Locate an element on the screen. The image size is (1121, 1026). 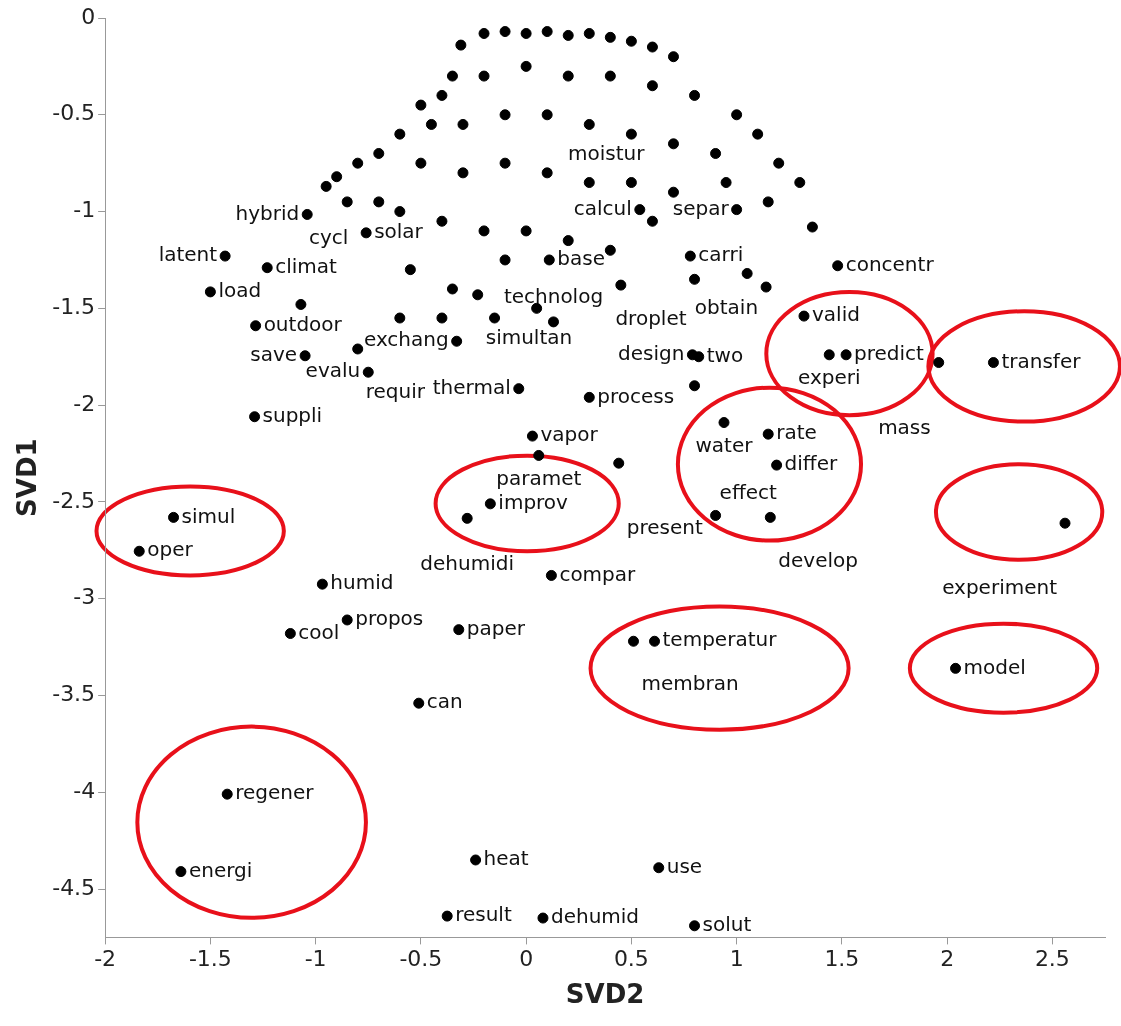
y-tick-label: -4 is located at coordinates (84, 790).